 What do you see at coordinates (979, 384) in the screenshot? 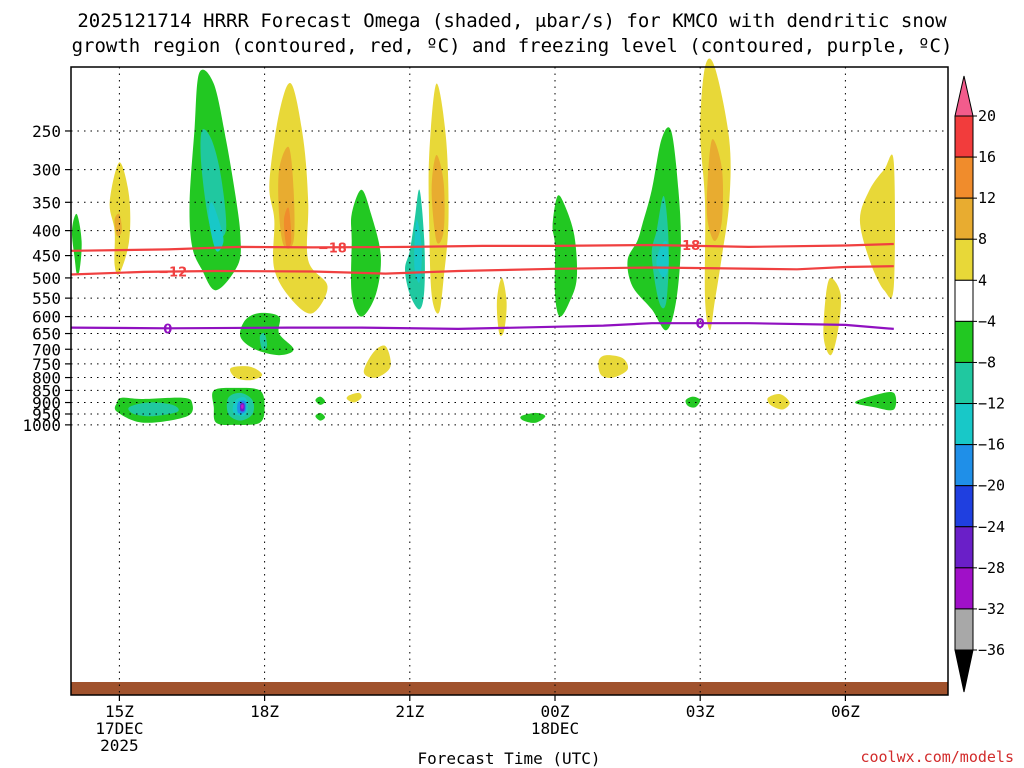
I see `colorbar: 20 16 12 8 4 −4 −8 −12 −16 −20 −24 −28 −32 −36` at bounding box center [979, 384].